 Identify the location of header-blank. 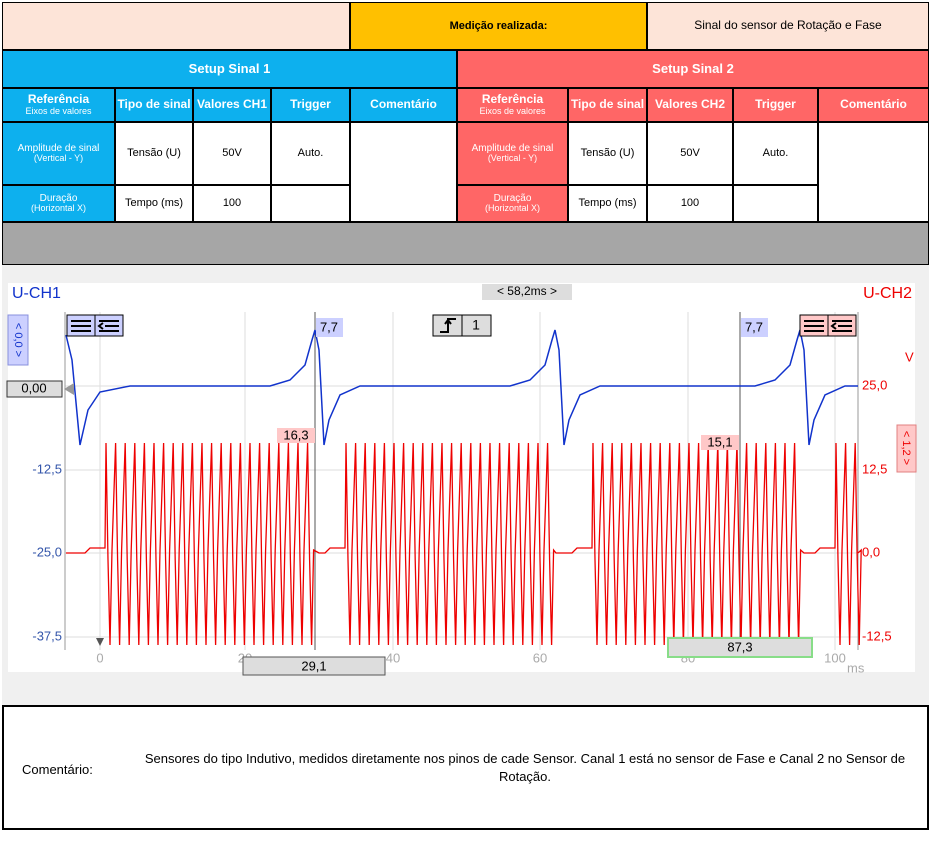
(176, 26).